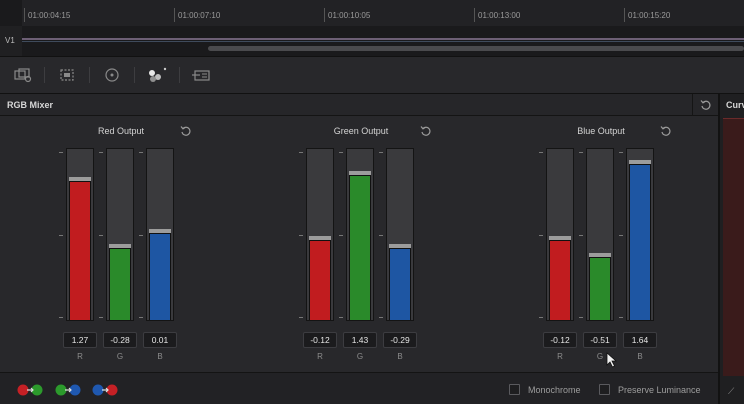 The image size is (744, 404). I want to click on sizing-icon, so click(67, 75).